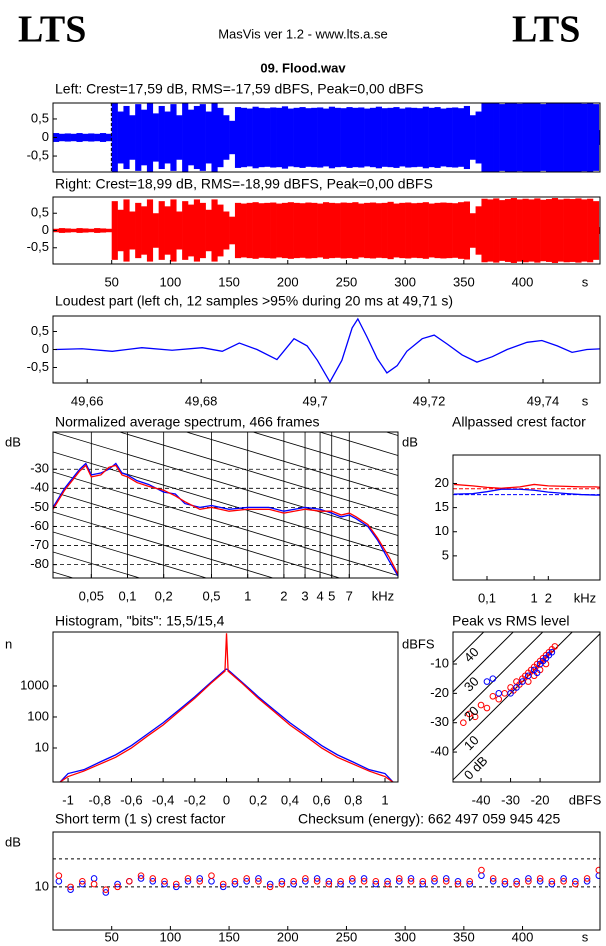 This screenshot has height=946, width=606. What do you see at coordinates (519, 422) in the screenshot?
I see `chart-title: Allpassed crest factor` at bounding box center [519, 422].